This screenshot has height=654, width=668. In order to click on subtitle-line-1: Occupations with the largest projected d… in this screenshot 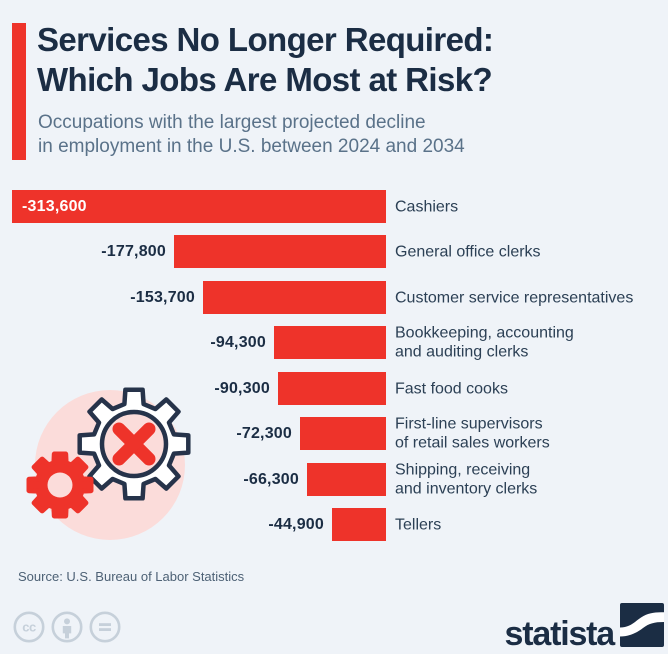, I will do `click(232, 122)`.